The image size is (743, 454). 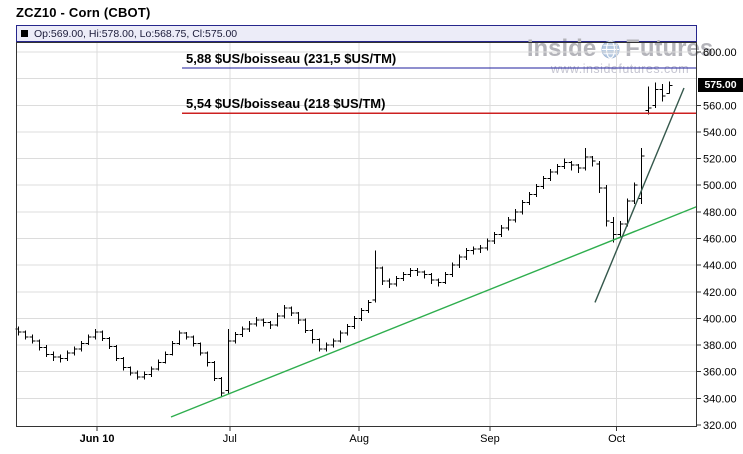 I want to click on y-axis-label: 520.00, so click(x=720, y=160).